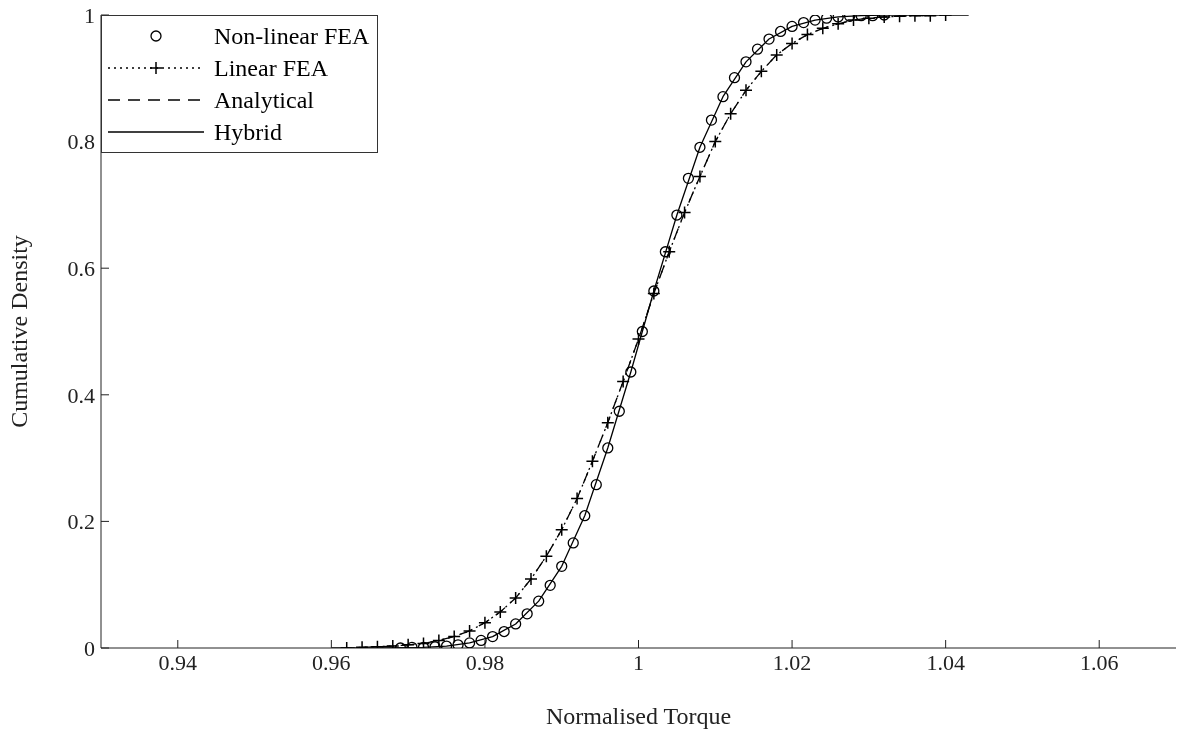 The width and height of the screenshot is (1184, 748). Describe the element at coordinates (81, 395) in the screenshot. I see `y-tick-label: 0.4` at that location.